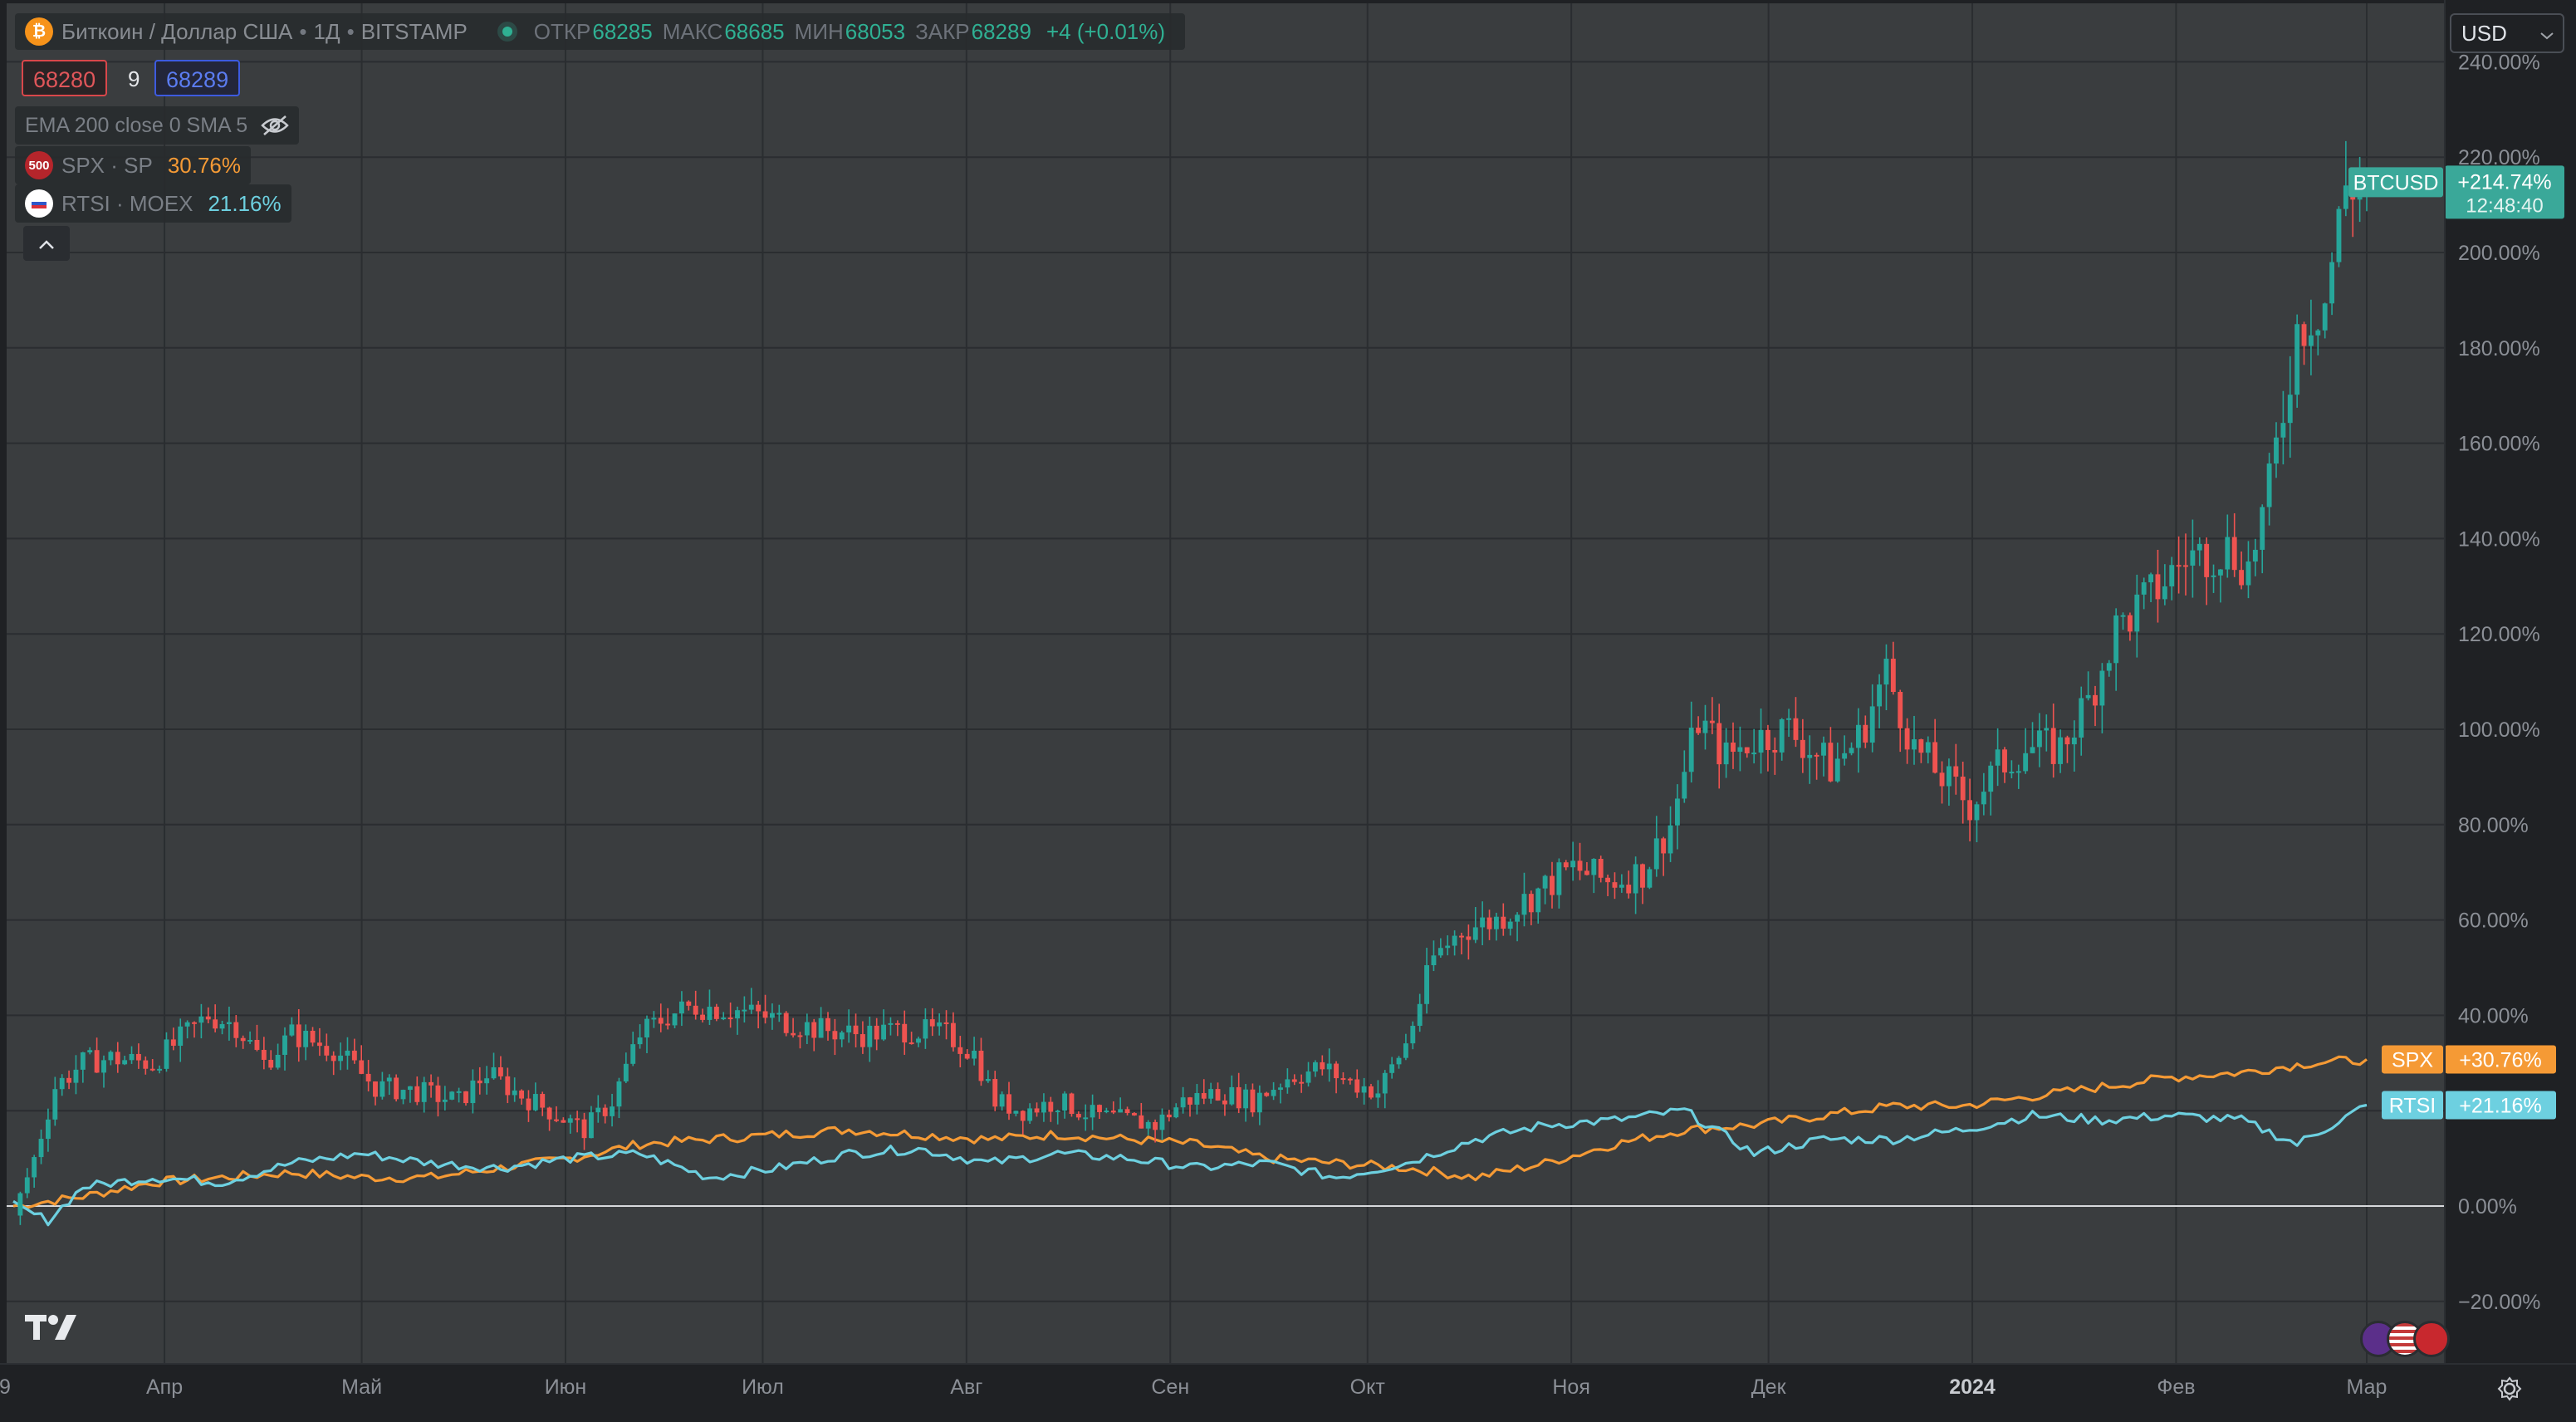  What do you see at coordinates (1288, 1393) in the screenshot?
I see `time-axis-background` at bounding box center [1288, 1393].